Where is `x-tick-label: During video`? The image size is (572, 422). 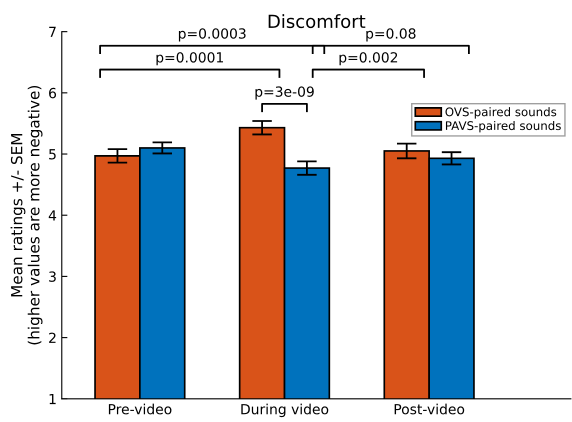 x-tick-label: During video is located at coordinates (284, 411).